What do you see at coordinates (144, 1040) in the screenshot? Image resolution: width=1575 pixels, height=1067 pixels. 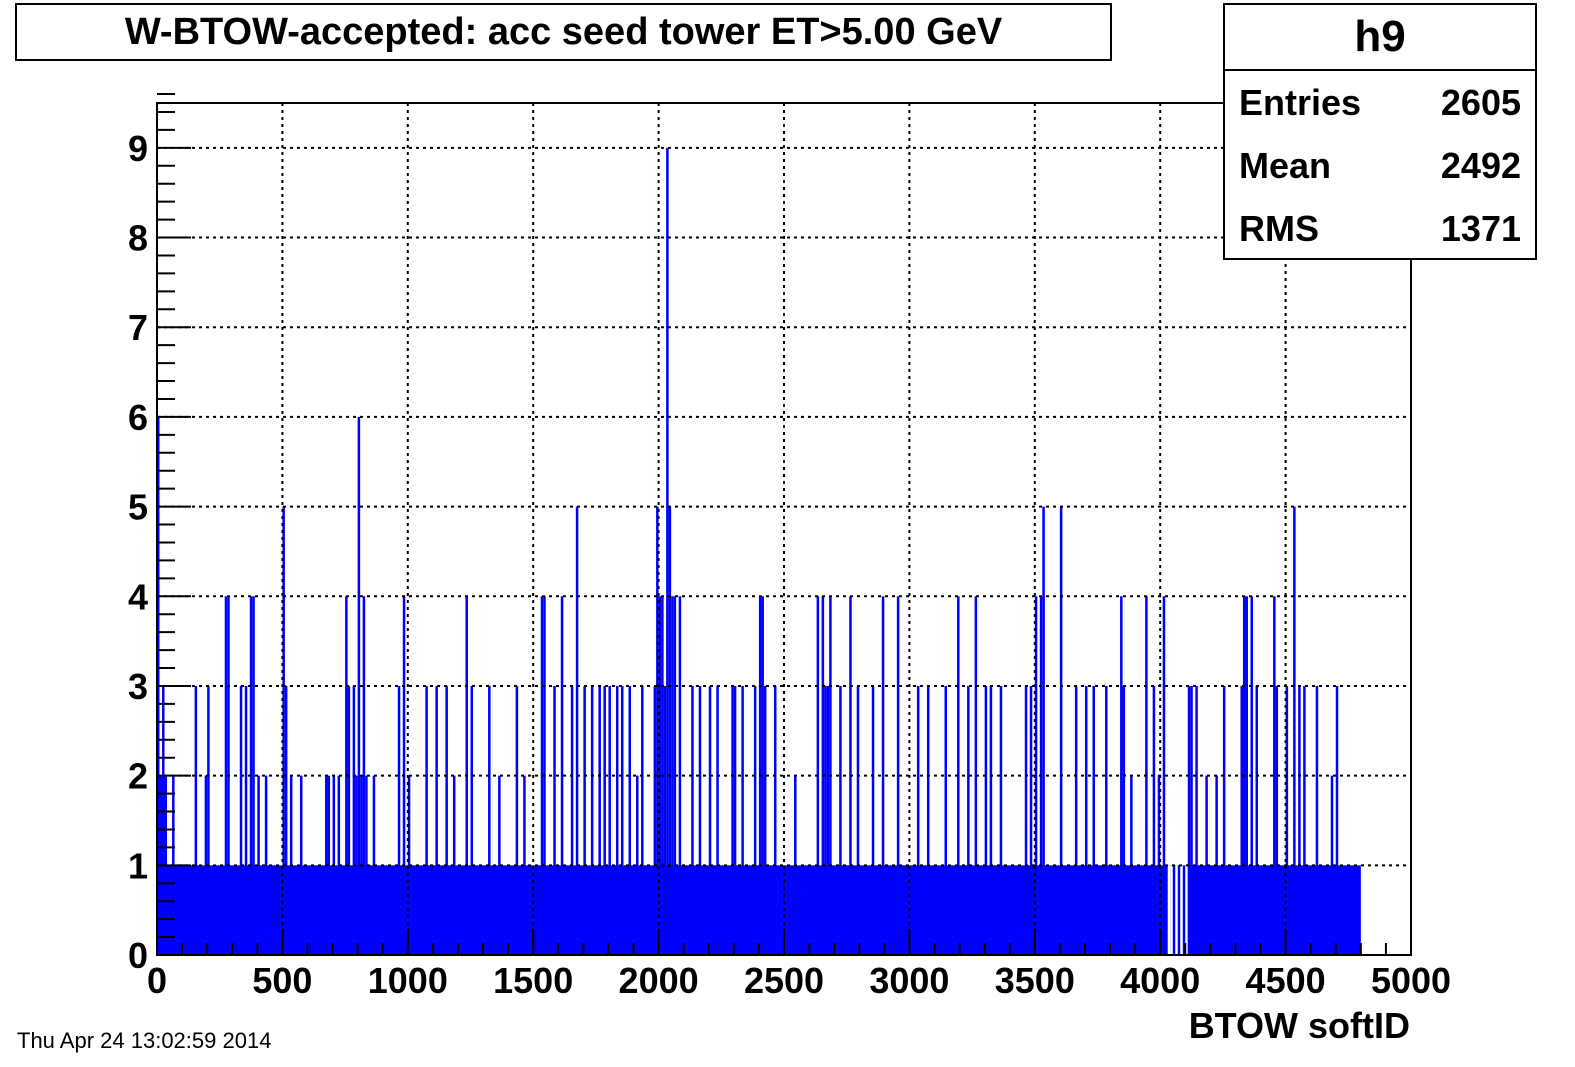 I see `timestamp: Thu Apr 24 13:02:59 2014` at bounding box center [144, 1040].